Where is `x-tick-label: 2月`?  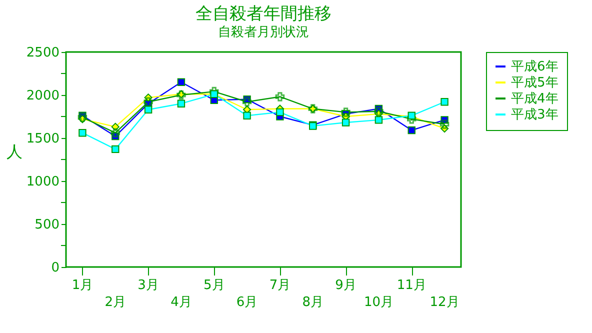
x-tick-label: 2月 is located at coordinates (115, 302).